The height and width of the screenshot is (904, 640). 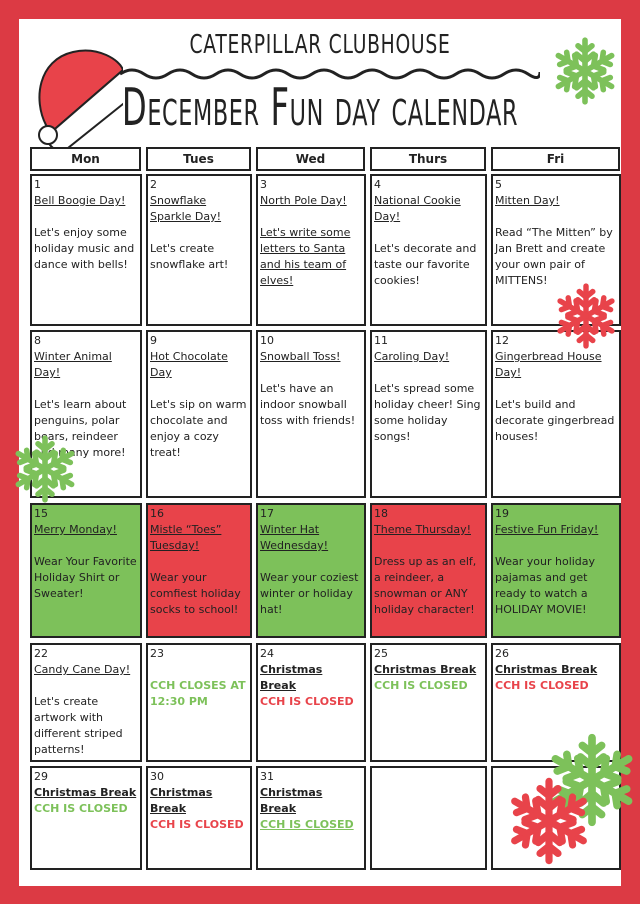 I want to click on day-number: 2, so click(x=153, y=184).